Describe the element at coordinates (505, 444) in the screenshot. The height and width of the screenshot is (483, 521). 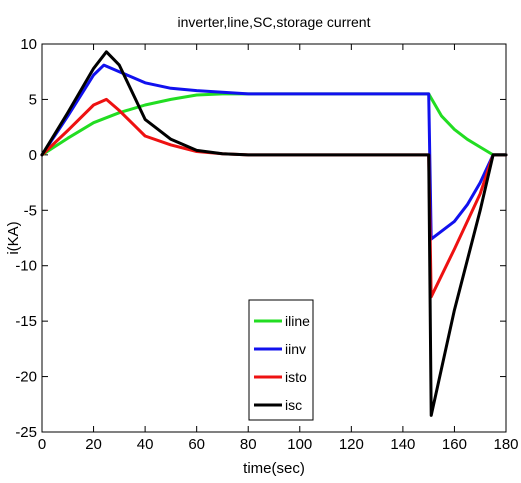
I see `x-tick-label: 180` at that location.